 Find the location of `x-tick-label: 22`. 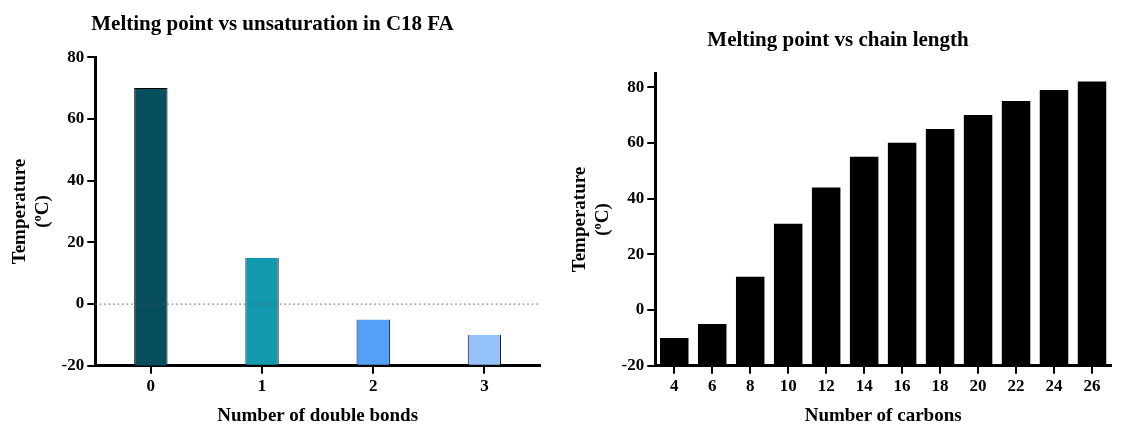

x-tick-label: 22 is located at coordinates (1016, 386).